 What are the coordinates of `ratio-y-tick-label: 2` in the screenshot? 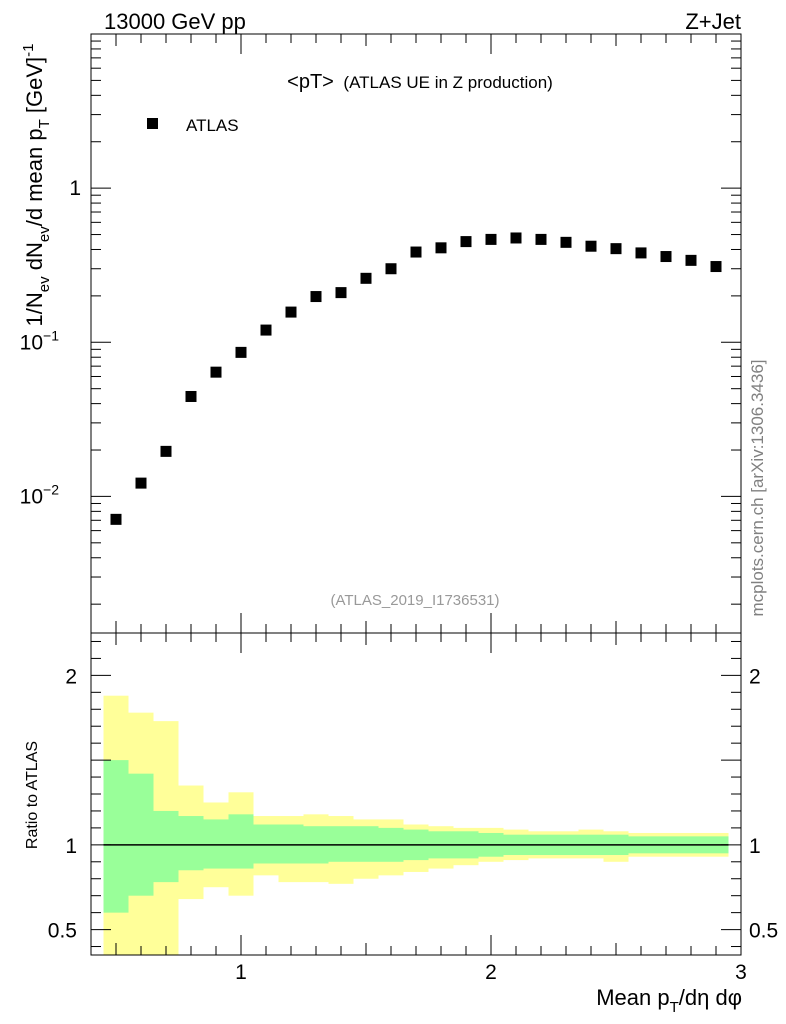 It's located at (71, 676).